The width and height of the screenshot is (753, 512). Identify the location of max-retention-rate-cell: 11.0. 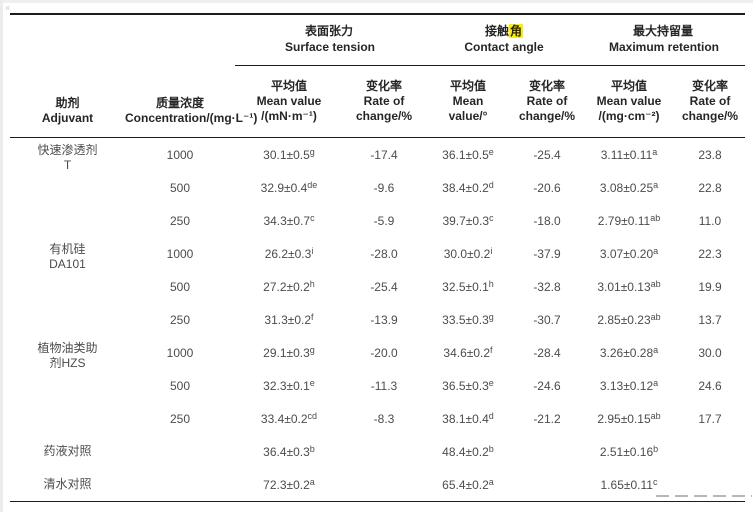
(710, 220).